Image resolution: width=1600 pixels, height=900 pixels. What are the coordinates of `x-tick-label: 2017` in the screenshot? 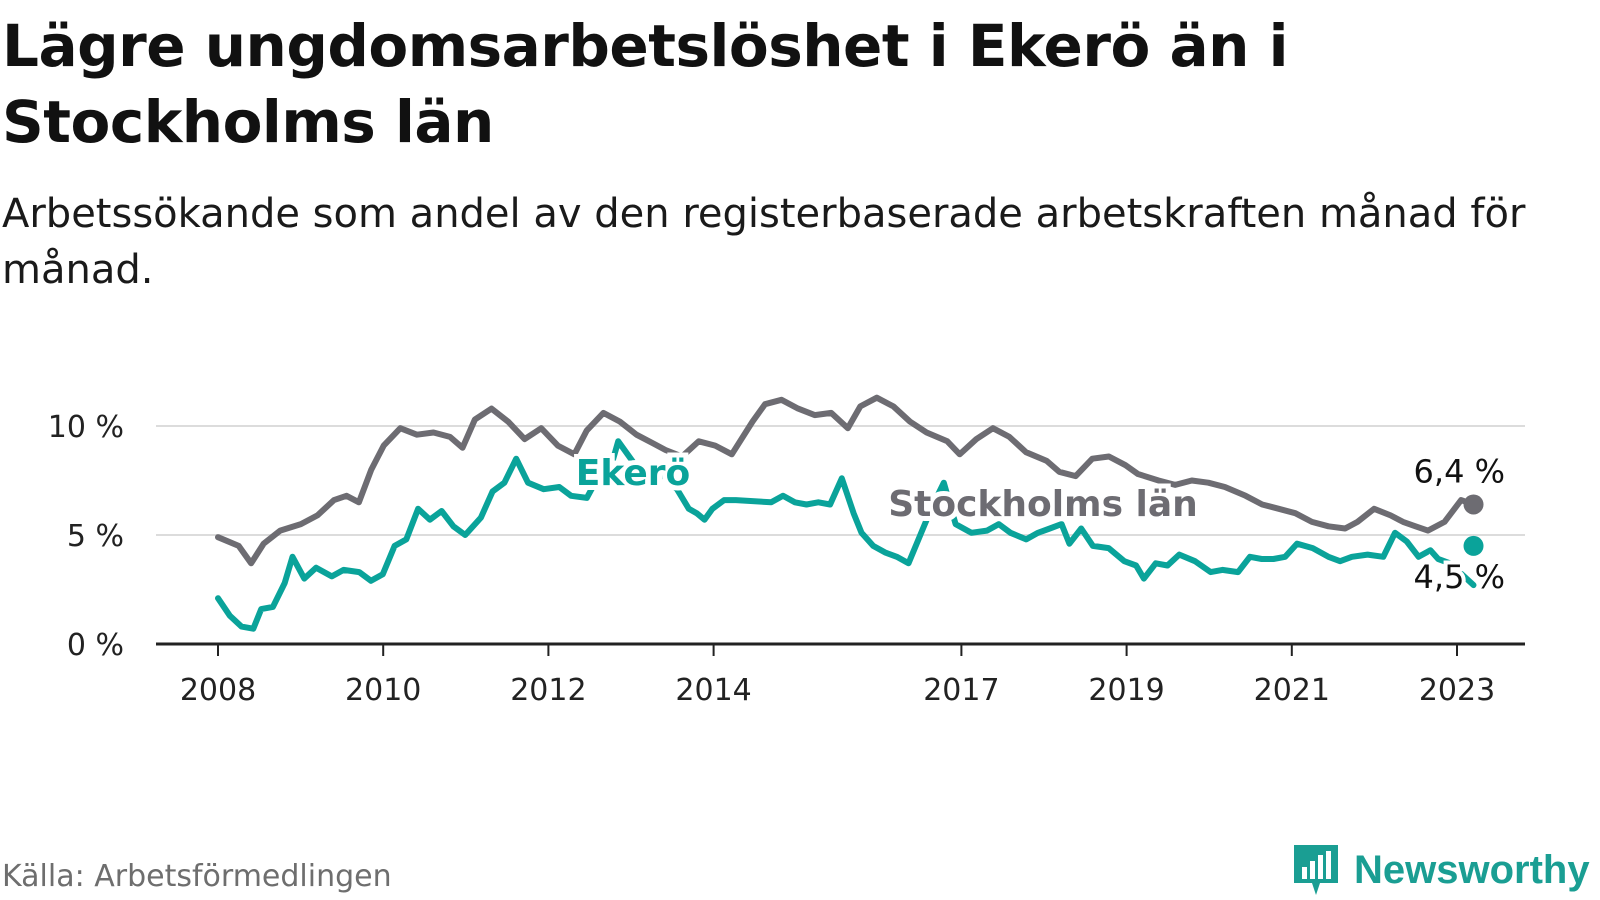 It's located at (961, 690).